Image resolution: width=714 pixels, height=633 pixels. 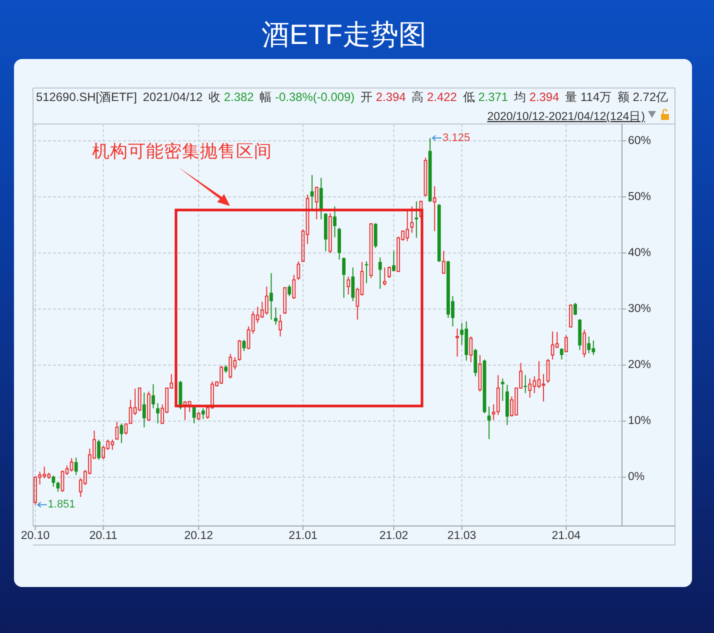 What do you see at coordinates (588, 97) in the screenshot?
I see `header-item: 量 114万` at bounding box center [588, 97].